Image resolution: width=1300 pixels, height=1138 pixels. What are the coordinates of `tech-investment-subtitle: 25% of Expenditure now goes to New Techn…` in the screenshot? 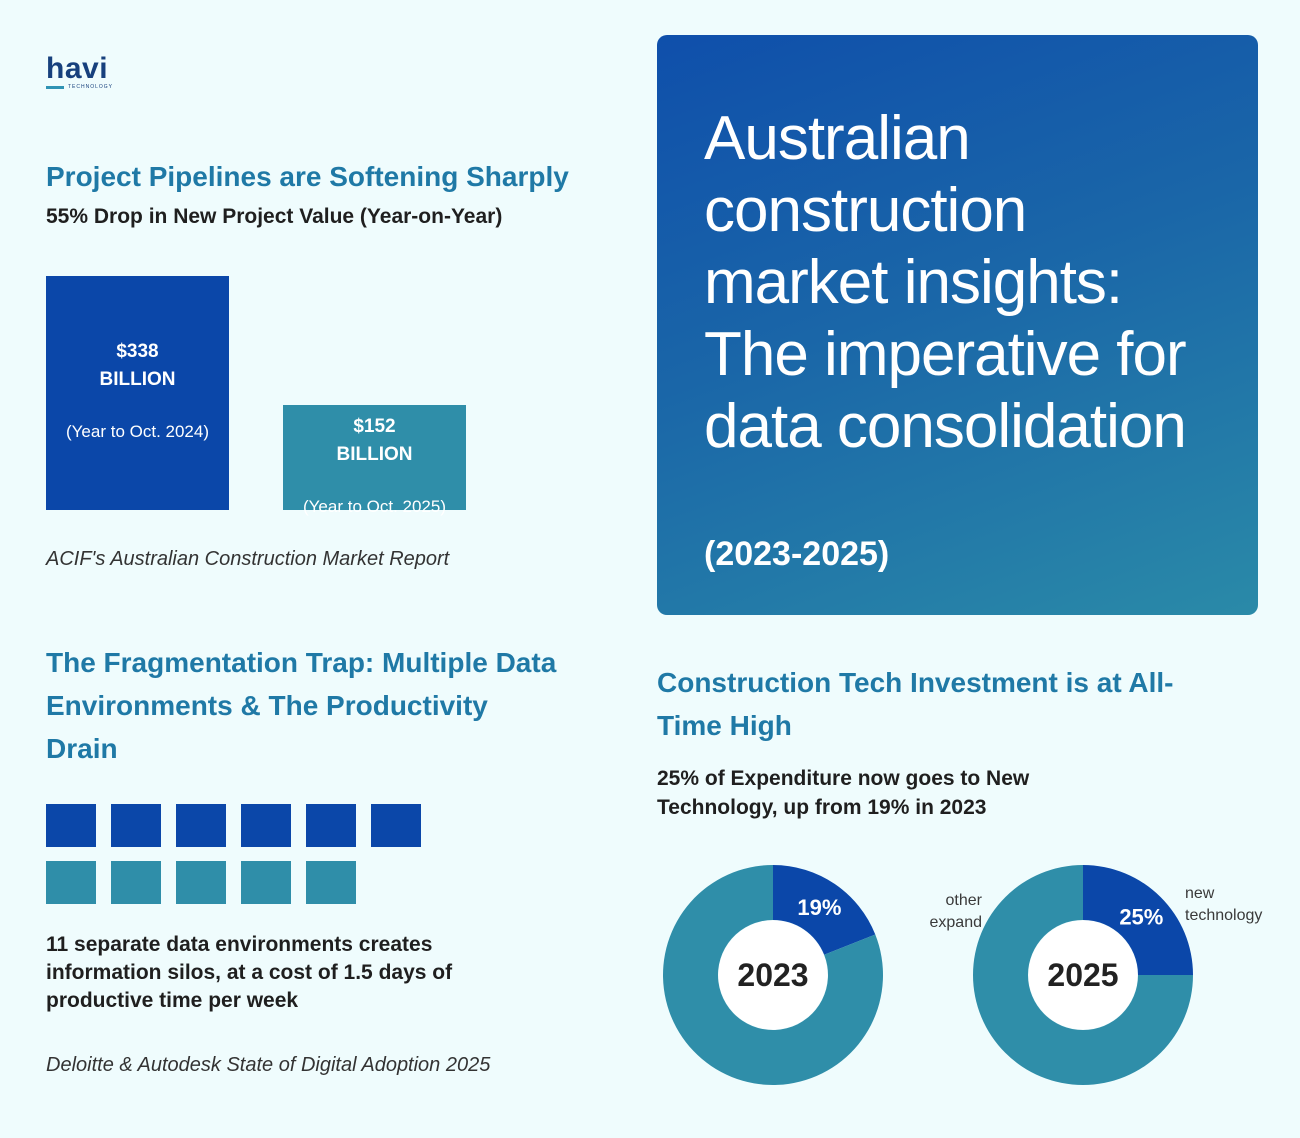 It's located at (843, 793).